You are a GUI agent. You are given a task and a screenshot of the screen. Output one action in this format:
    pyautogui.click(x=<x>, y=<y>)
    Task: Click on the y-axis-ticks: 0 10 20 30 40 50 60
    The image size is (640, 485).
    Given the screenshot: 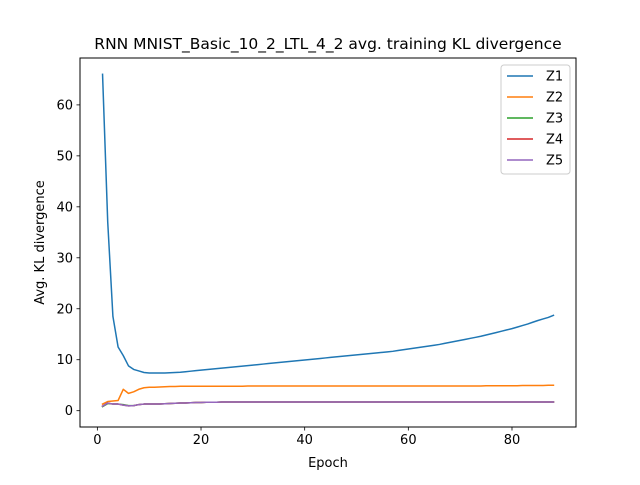 What is the action you would take?
    pyautogui.click(x=68, y=258)
    